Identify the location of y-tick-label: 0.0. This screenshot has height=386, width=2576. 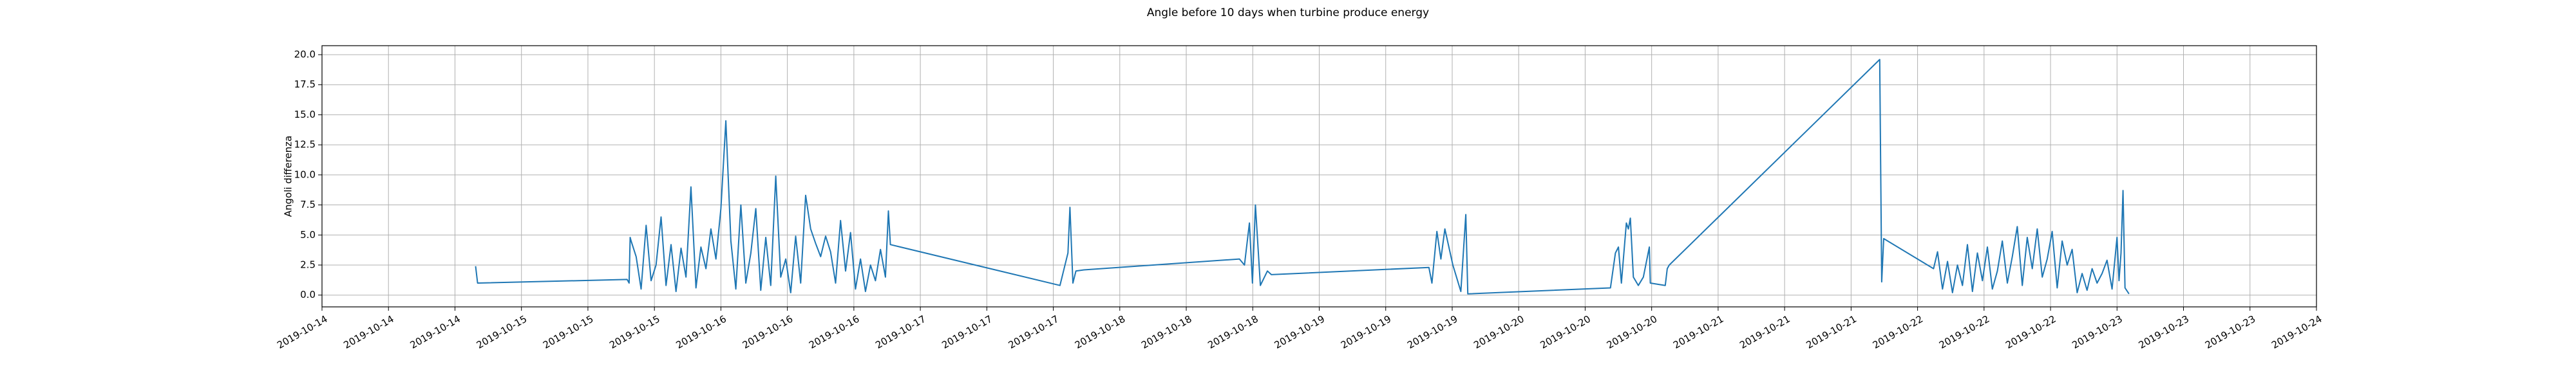
(308, 294).